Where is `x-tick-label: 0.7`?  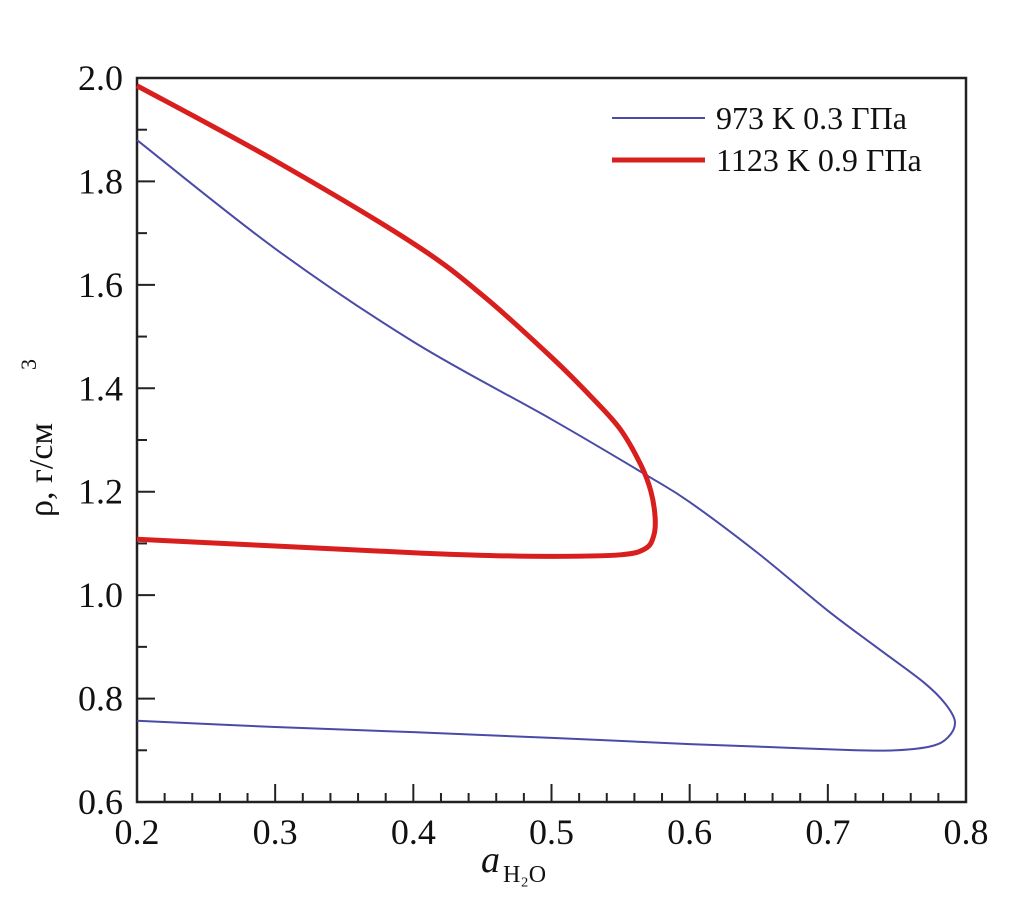 x-tick-label: 0.7 is located at coordinates (827, 832).